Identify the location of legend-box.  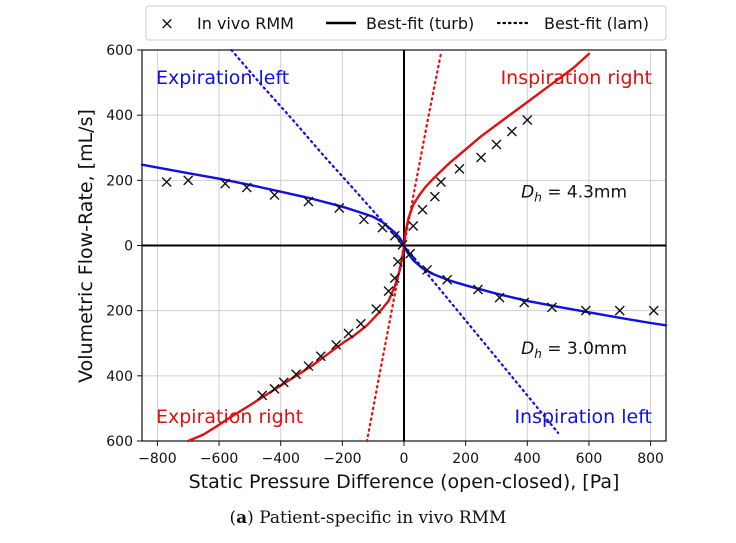
(406, 23).